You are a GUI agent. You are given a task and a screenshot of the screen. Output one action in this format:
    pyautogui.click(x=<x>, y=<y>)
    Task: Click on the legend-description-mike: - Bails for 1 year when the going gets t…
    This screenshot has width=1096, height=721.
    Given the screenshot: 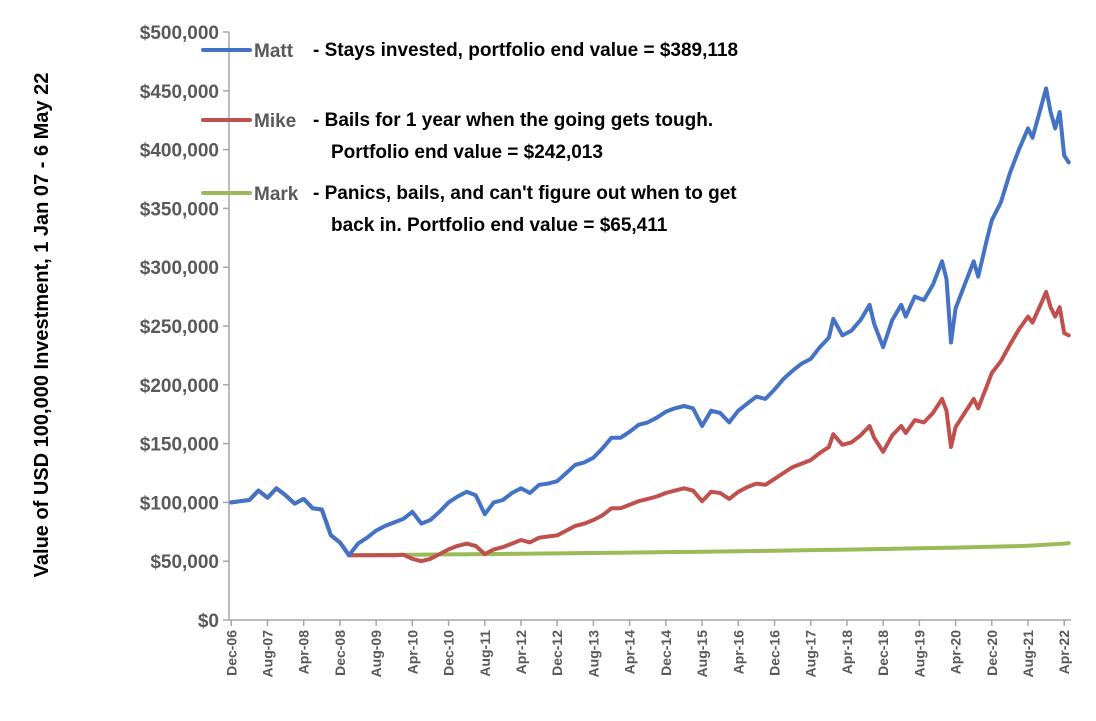 What is the action you would take?
    pyautogui.click(x=513, y=120)
    